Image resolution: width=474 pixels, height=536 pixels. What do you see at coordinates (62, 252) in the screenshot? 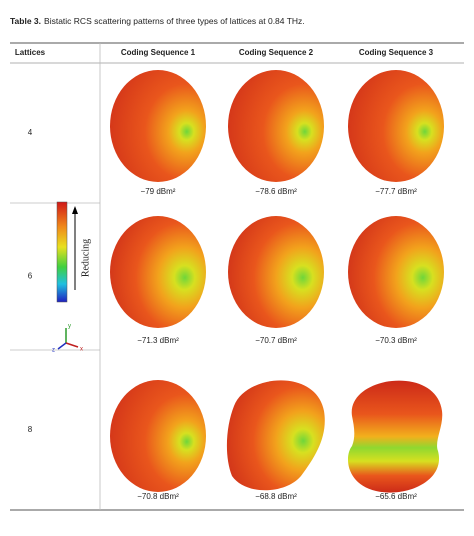
I see `color-bar` at bounding box center [62, 252].